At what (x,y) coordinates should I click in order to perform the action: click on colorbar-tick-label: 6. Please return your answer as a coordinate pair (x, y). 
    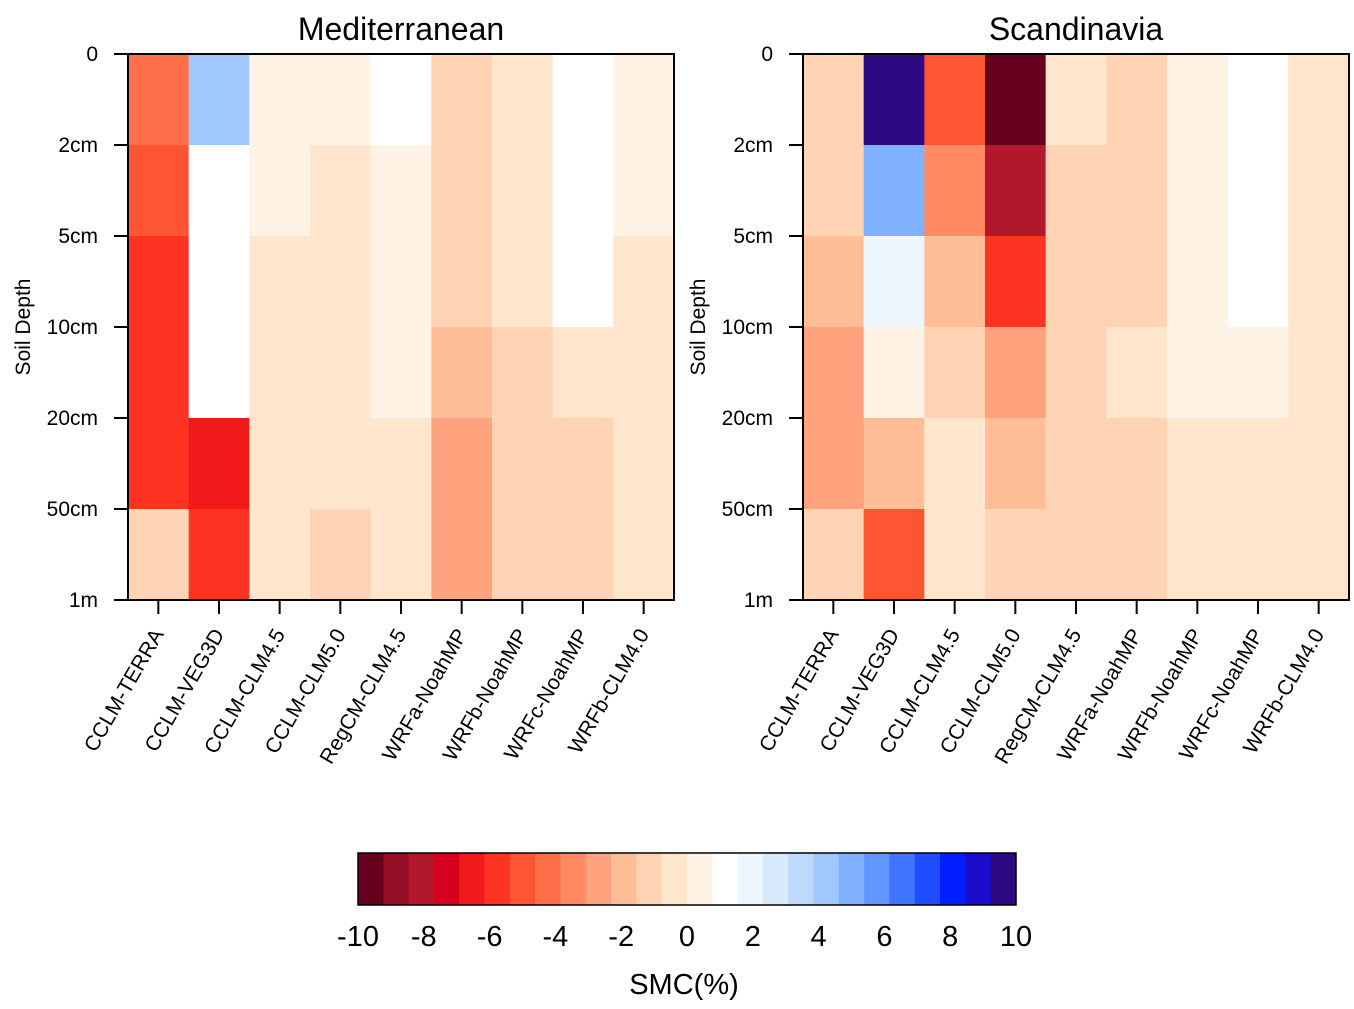
    Looking at the image, I should click on (884, 937).